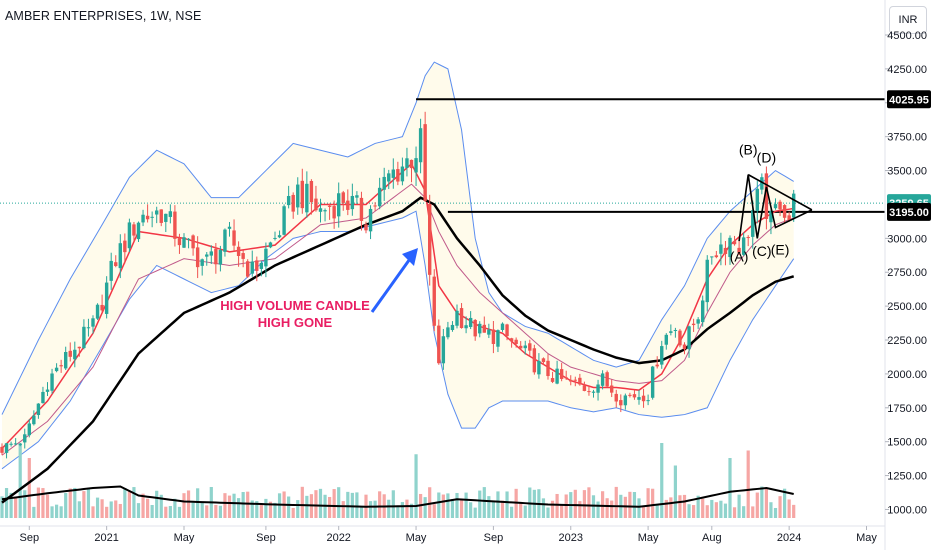 The width and height of the screenshot is (932, 550). I want to click on triangle-upper-trendline, so click(780, 192).